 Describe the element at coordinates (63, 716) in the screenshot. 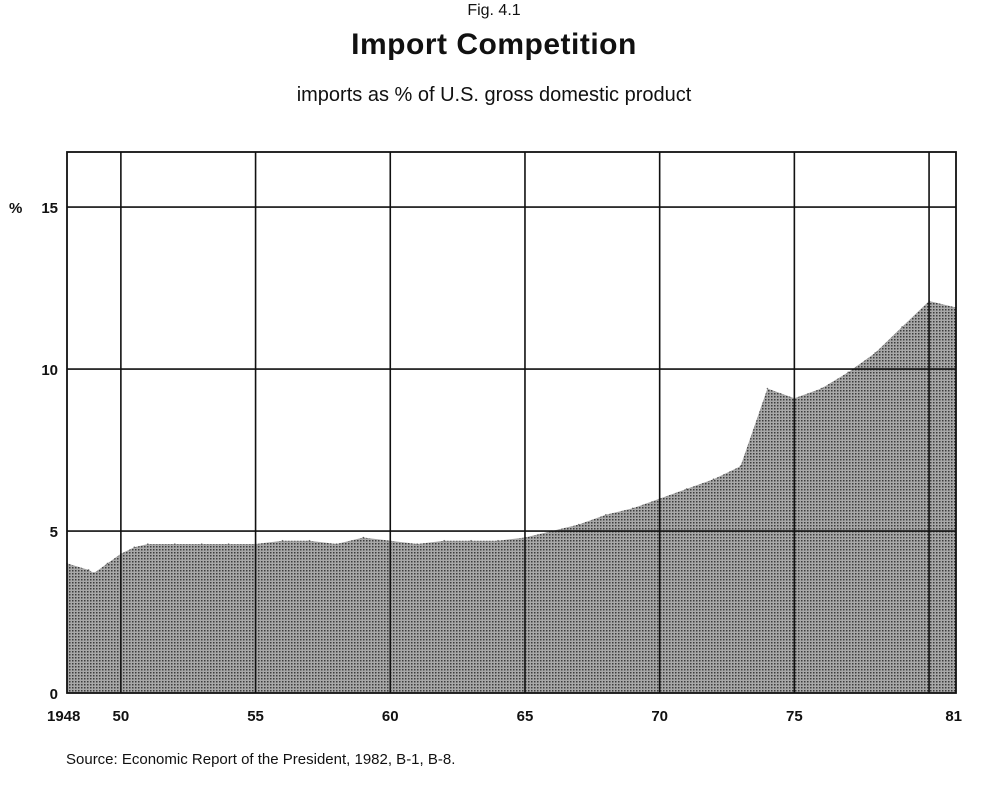

I see `x-tick-label: 1948` at that location.